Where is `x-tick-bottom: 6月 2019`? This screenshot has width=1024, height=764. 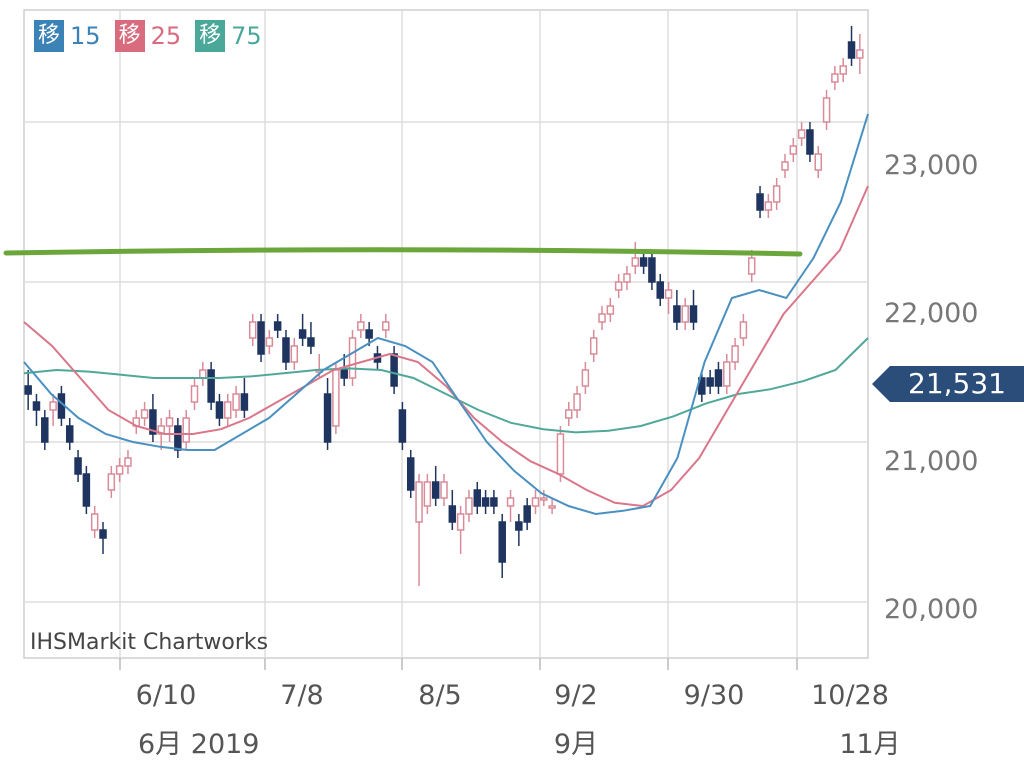
x-tick-bottom: 6月 2019 is located at coordinates (199, 744).